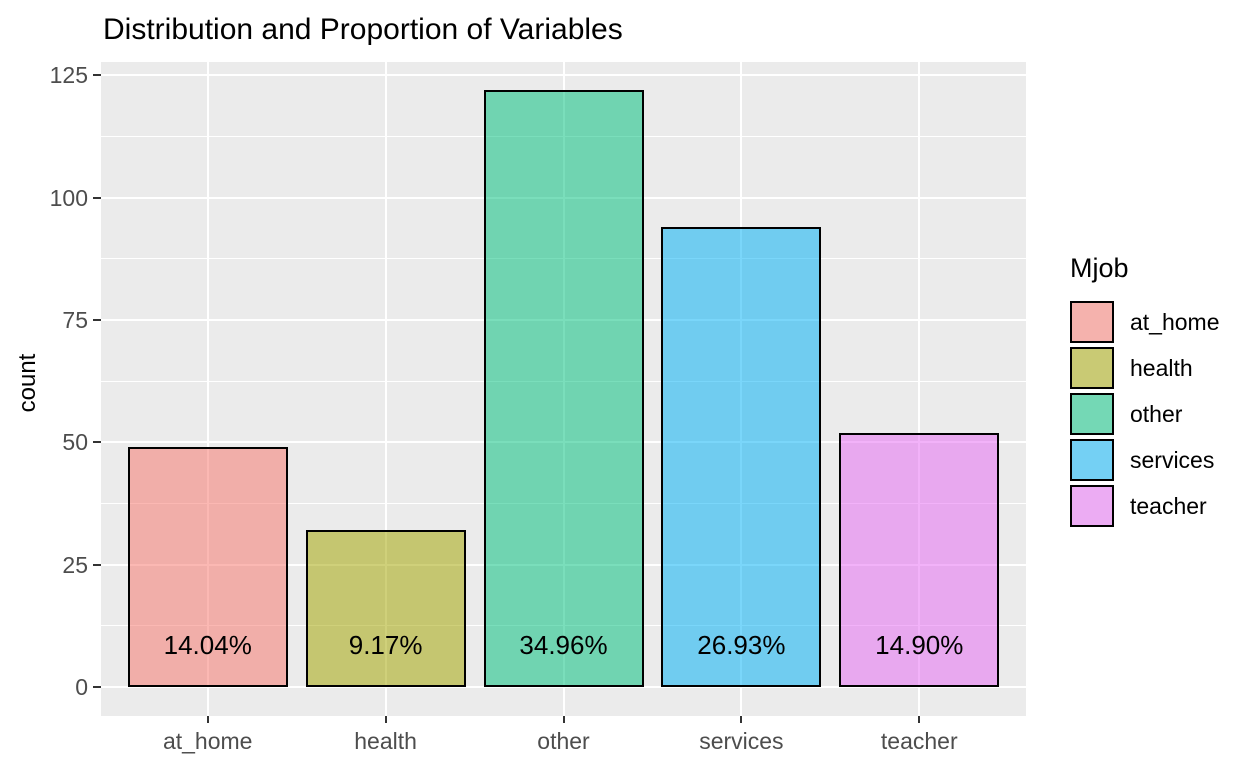  I want to click on x-tick-label: teacher, so click(919, 741).